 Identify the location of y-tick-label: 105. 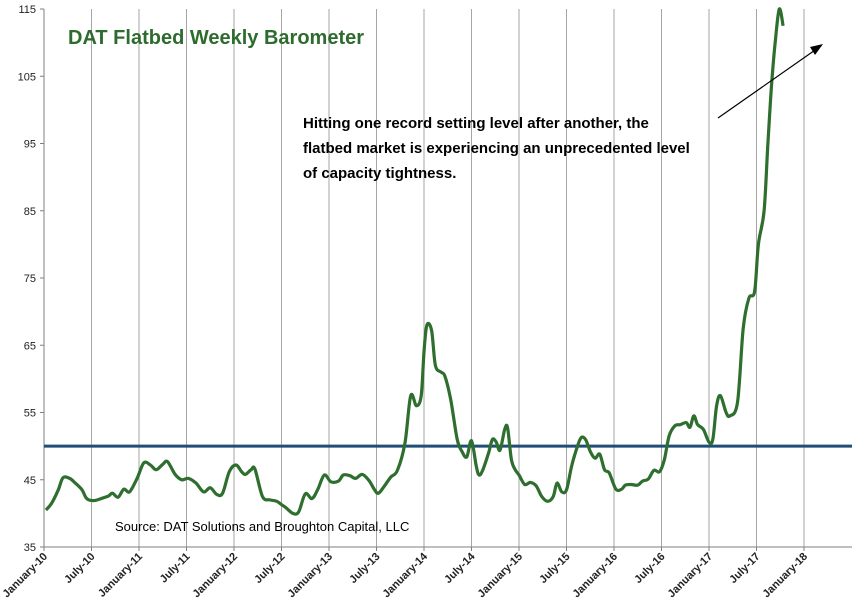
(27, 77).